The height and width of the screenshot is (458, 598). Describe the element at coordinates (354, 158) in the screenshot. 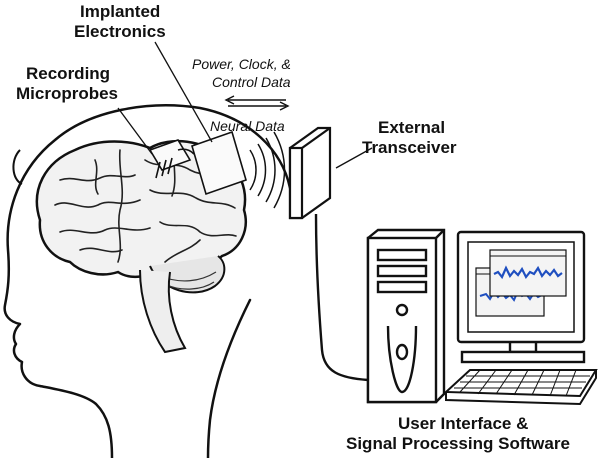

I see `external-leader-line` at that location.